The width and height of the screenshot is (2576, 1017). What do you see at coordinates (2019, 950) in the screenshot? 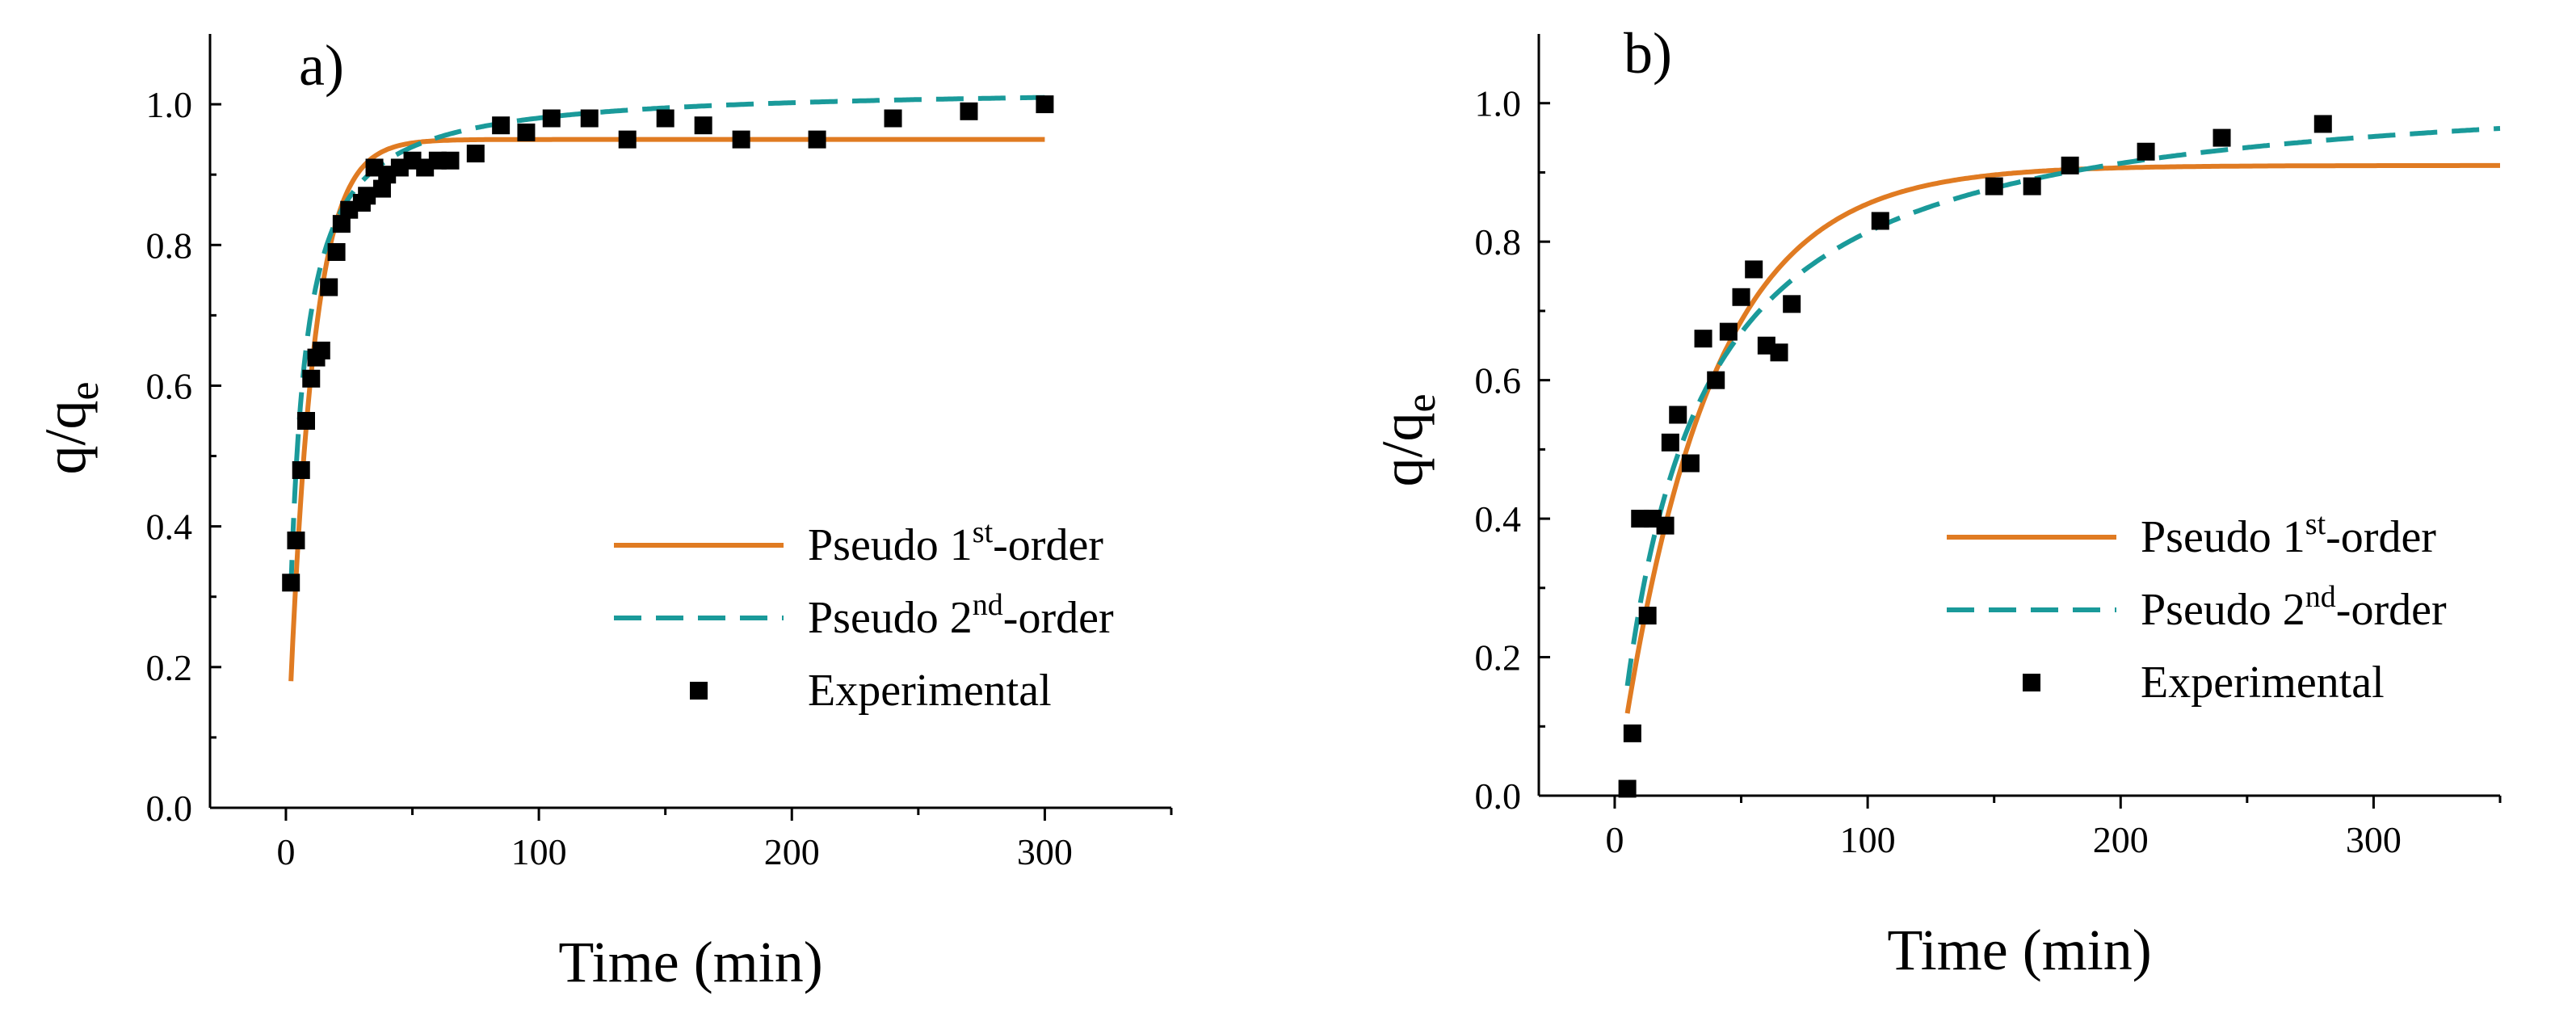
I see `panel-b-x-axis-title: Time (min)` at bounding box center [2019, 950].